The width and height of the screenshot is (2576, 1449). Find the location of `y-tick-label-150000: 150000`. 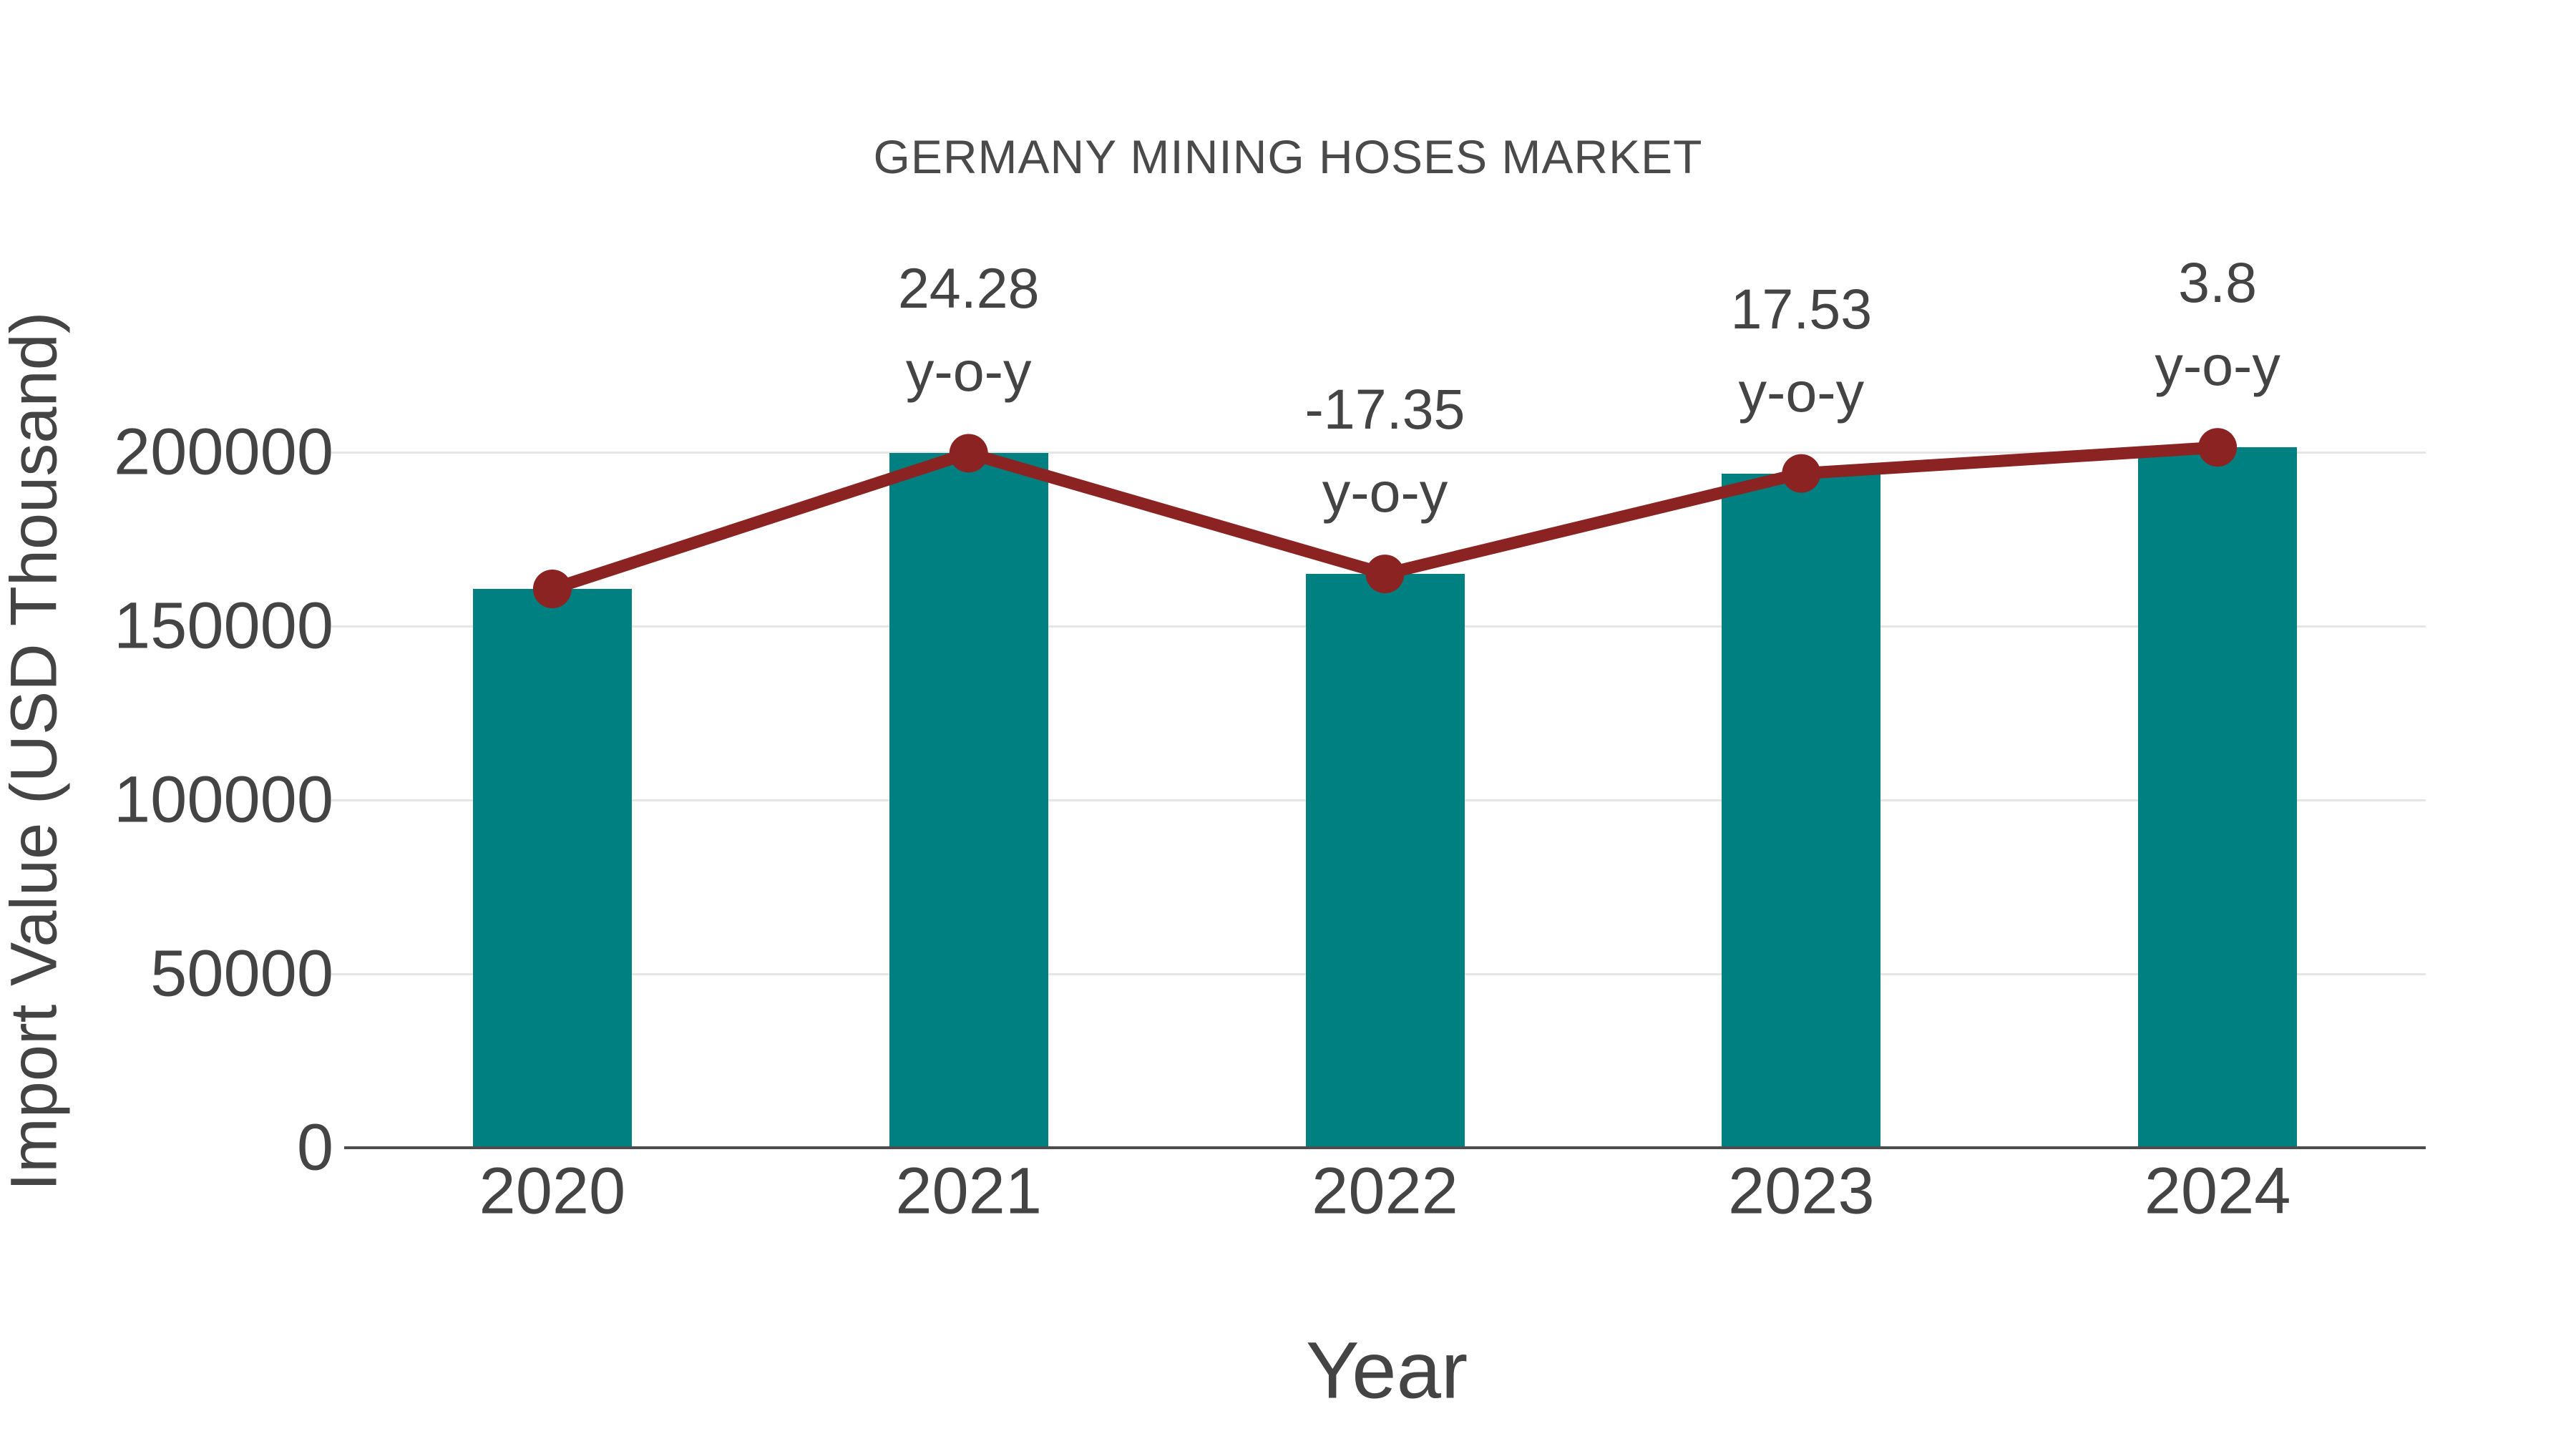

y-tick-label-150000: 150000 is located at coordinates (223, 626).